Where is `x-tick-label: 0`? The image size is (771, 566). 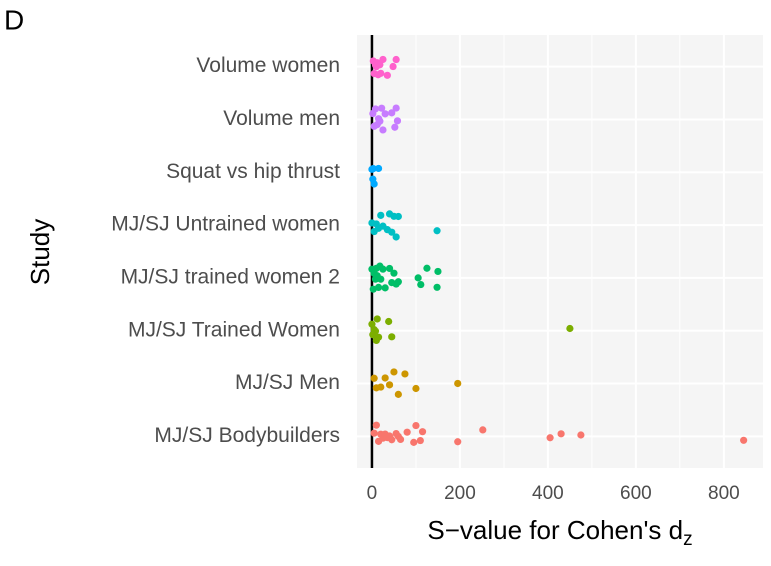 x-tick-label: 0 is located at coordinates (372, 493).